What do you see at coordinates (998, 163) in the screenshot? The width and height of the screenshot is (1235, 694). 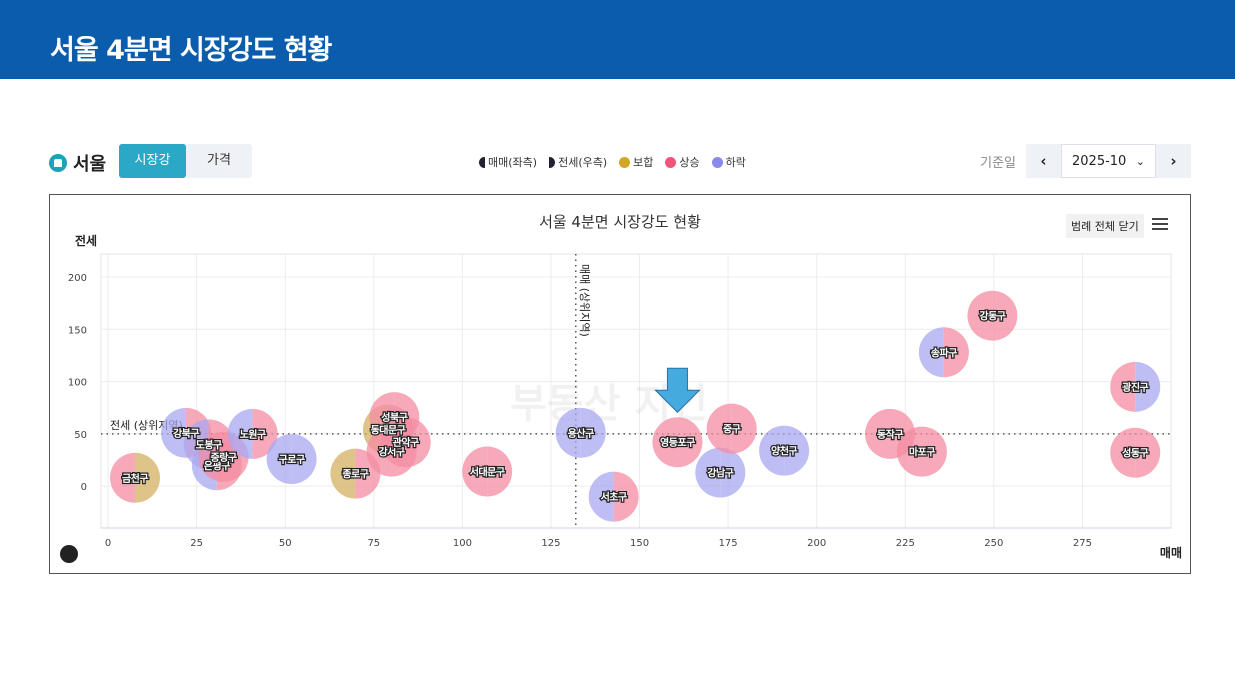 I see `date-label: 기준일` at bounding box center [998, 163].